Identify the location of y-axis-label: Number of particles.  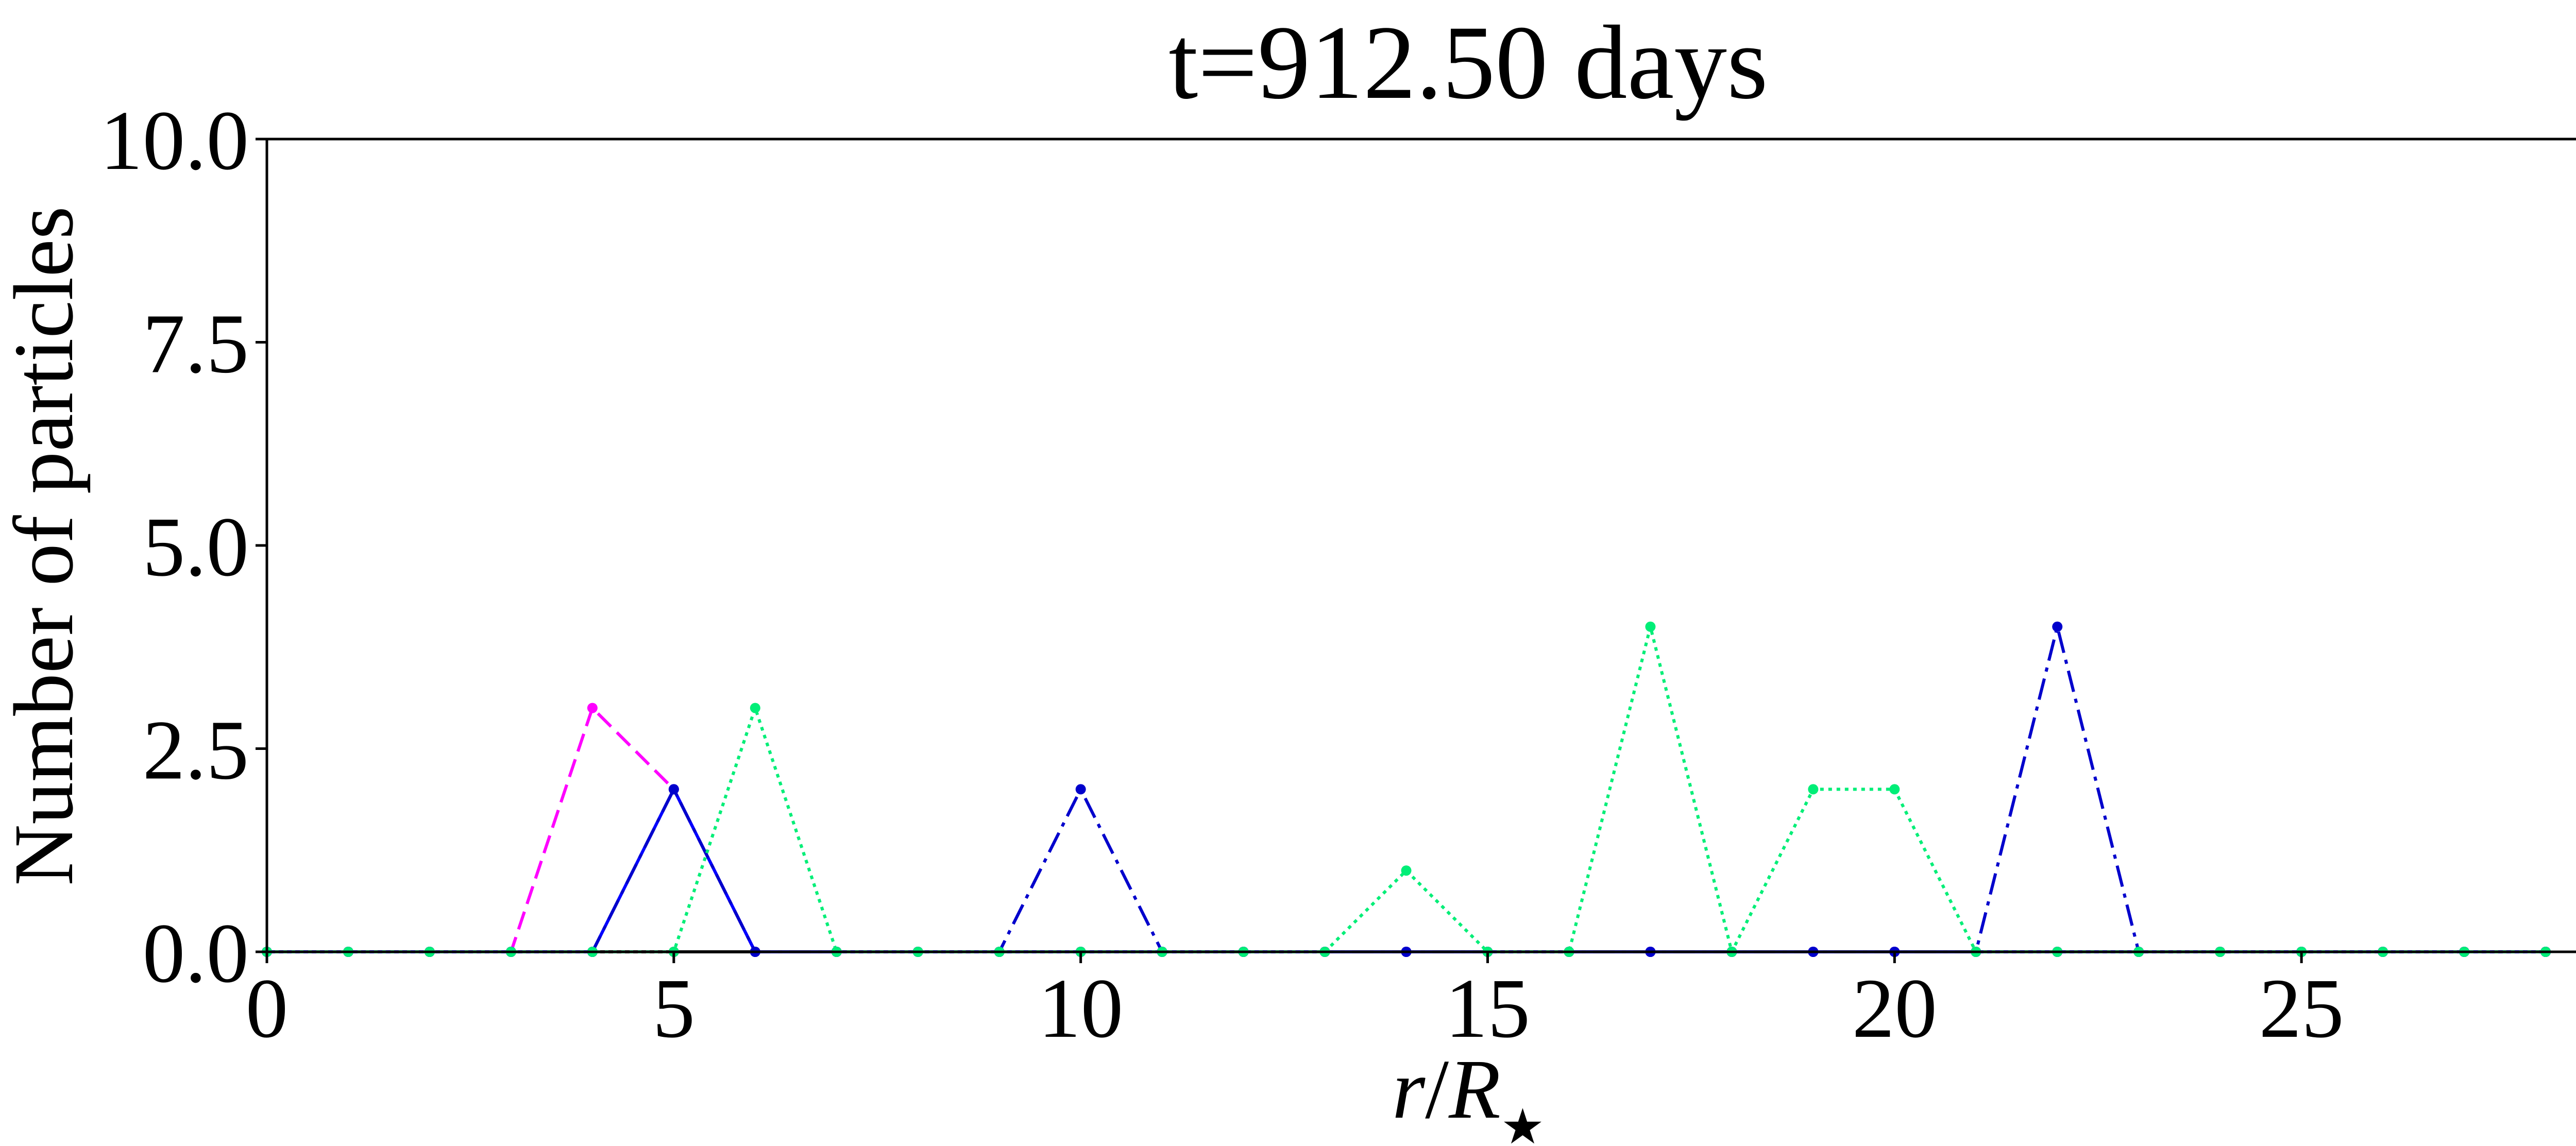
(45, 546).